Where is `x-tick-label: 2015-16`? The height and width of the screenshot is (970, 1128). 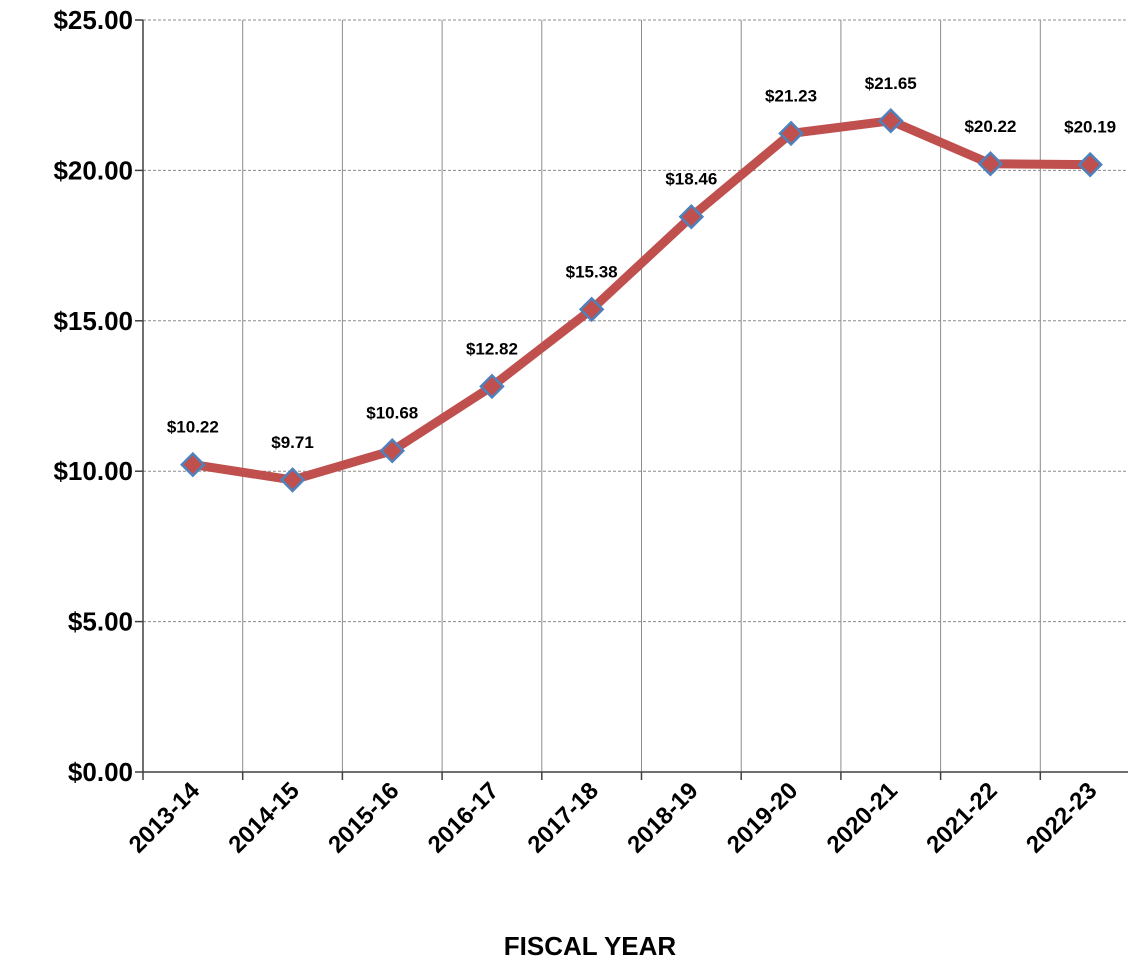
x-tick-label: 2015-16 is located at coordinates (363, 817).